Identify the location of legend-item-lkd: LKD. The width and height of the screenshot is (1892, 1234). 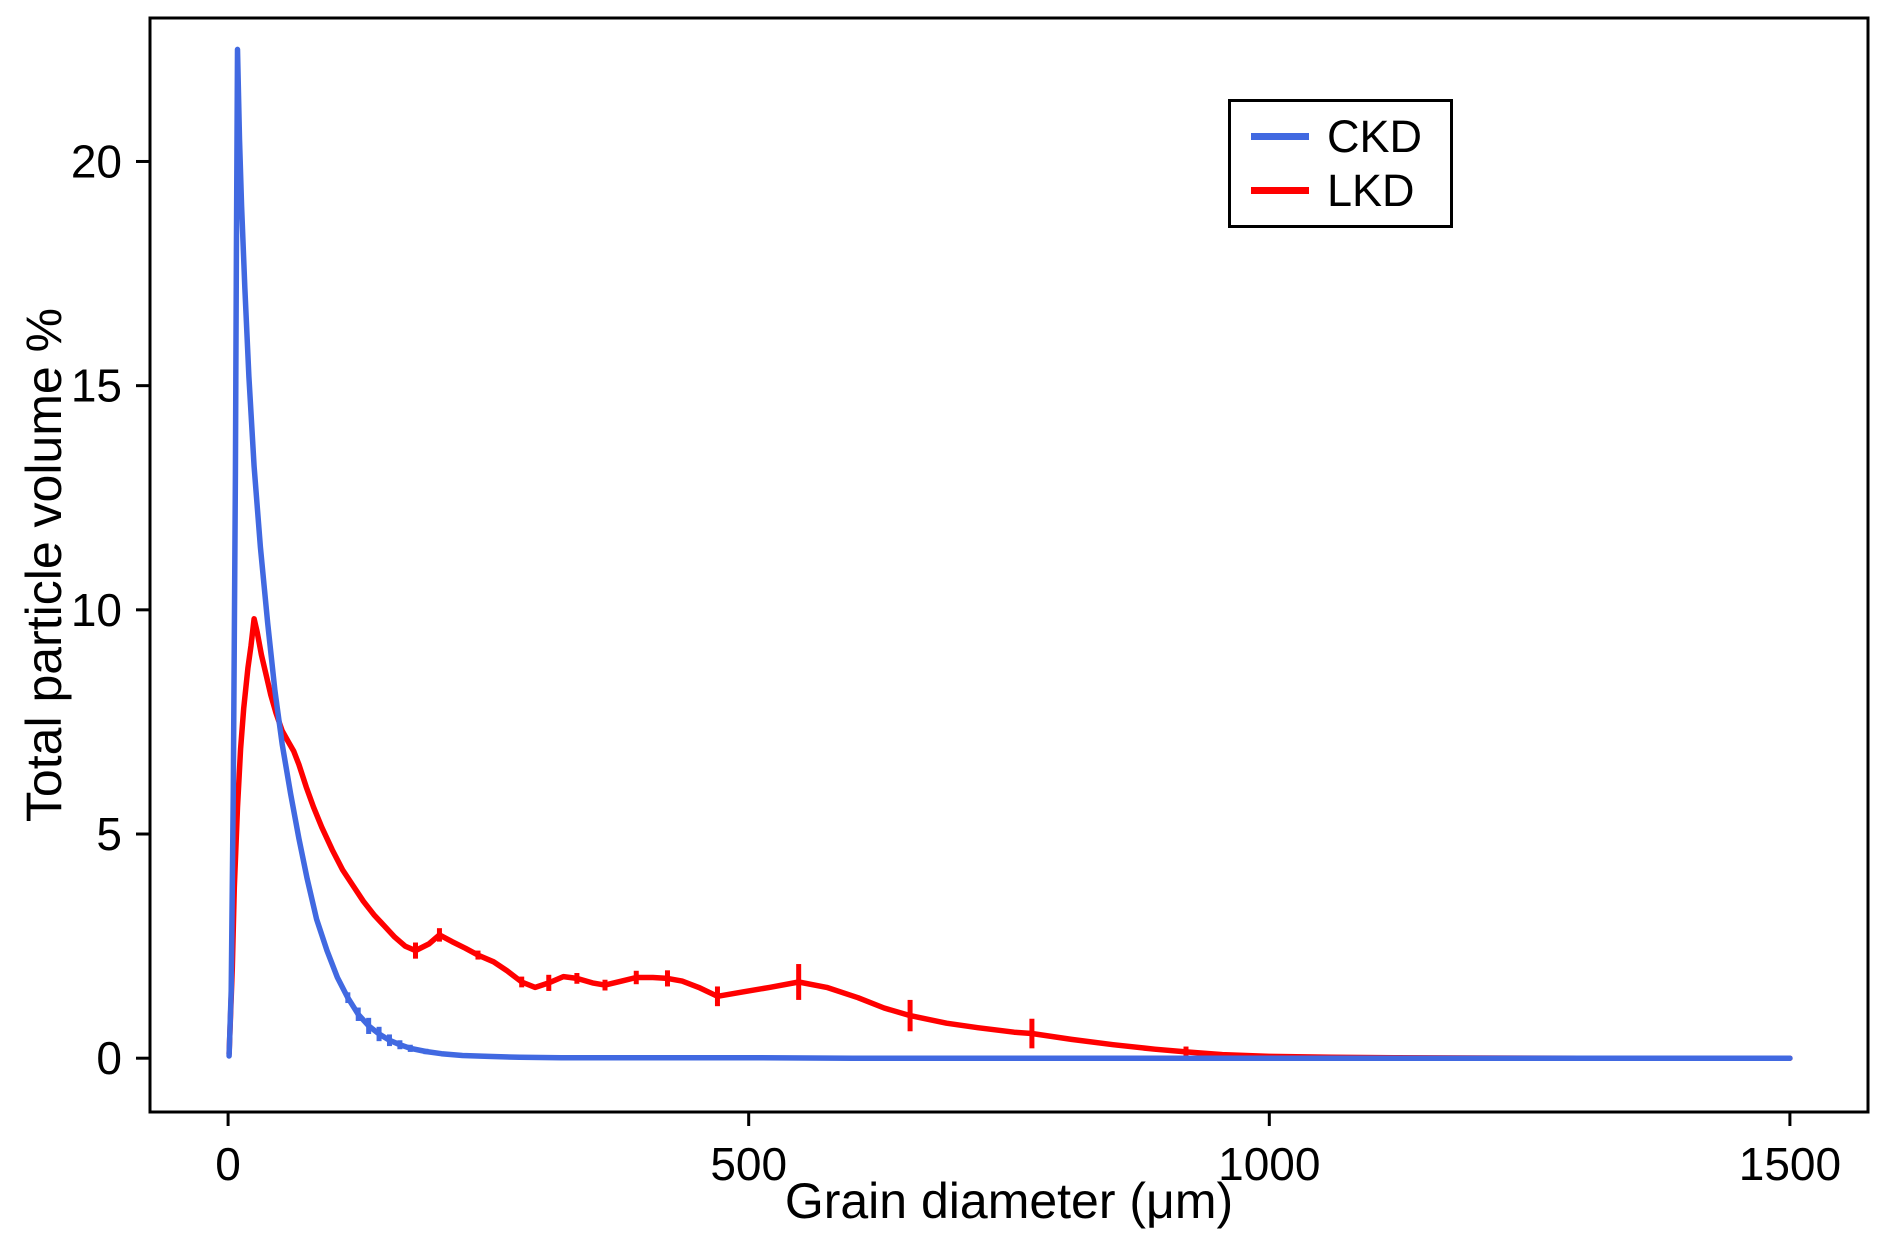
(1336, 190).